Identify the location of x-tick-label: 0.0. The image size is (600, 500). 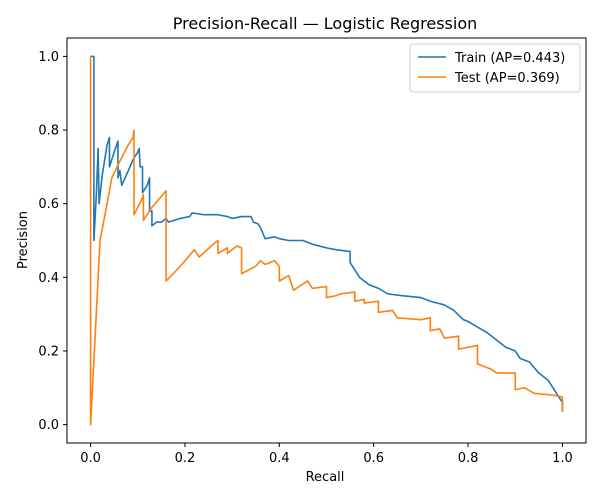
(90, 458).